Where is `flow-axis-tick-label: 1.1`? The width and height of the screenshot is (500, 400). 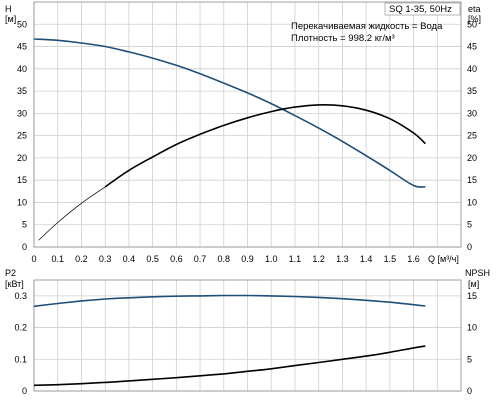
flow-axis-tick-label: 1.1 is located at coordinates (295, 259).